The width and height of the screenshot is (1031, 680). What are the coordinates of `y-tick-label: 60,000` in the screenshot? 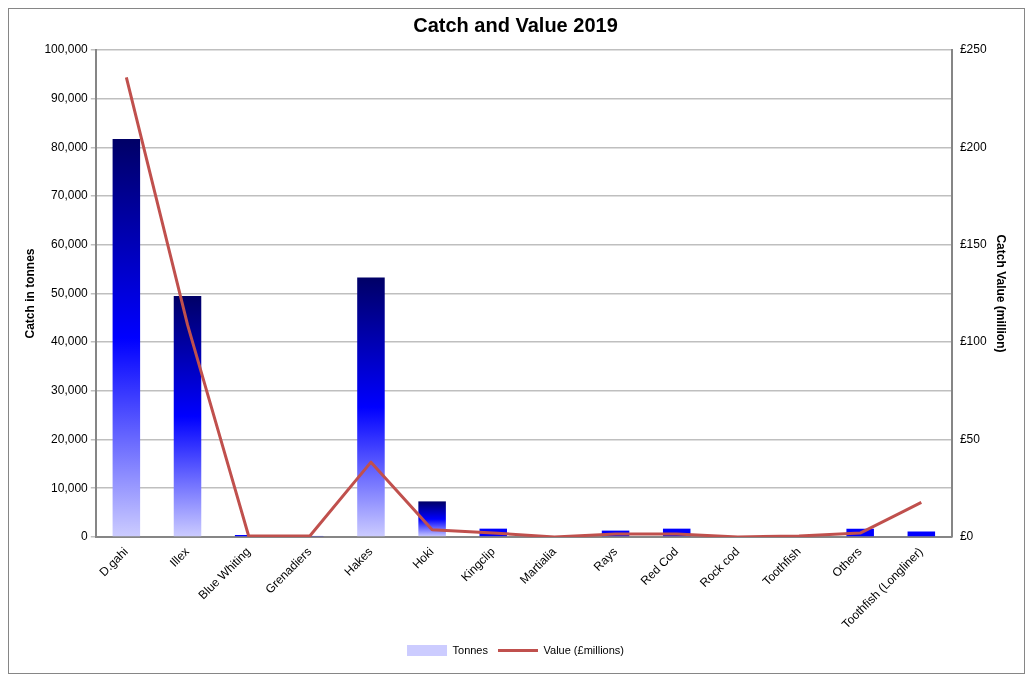 It's located at (70, 244).